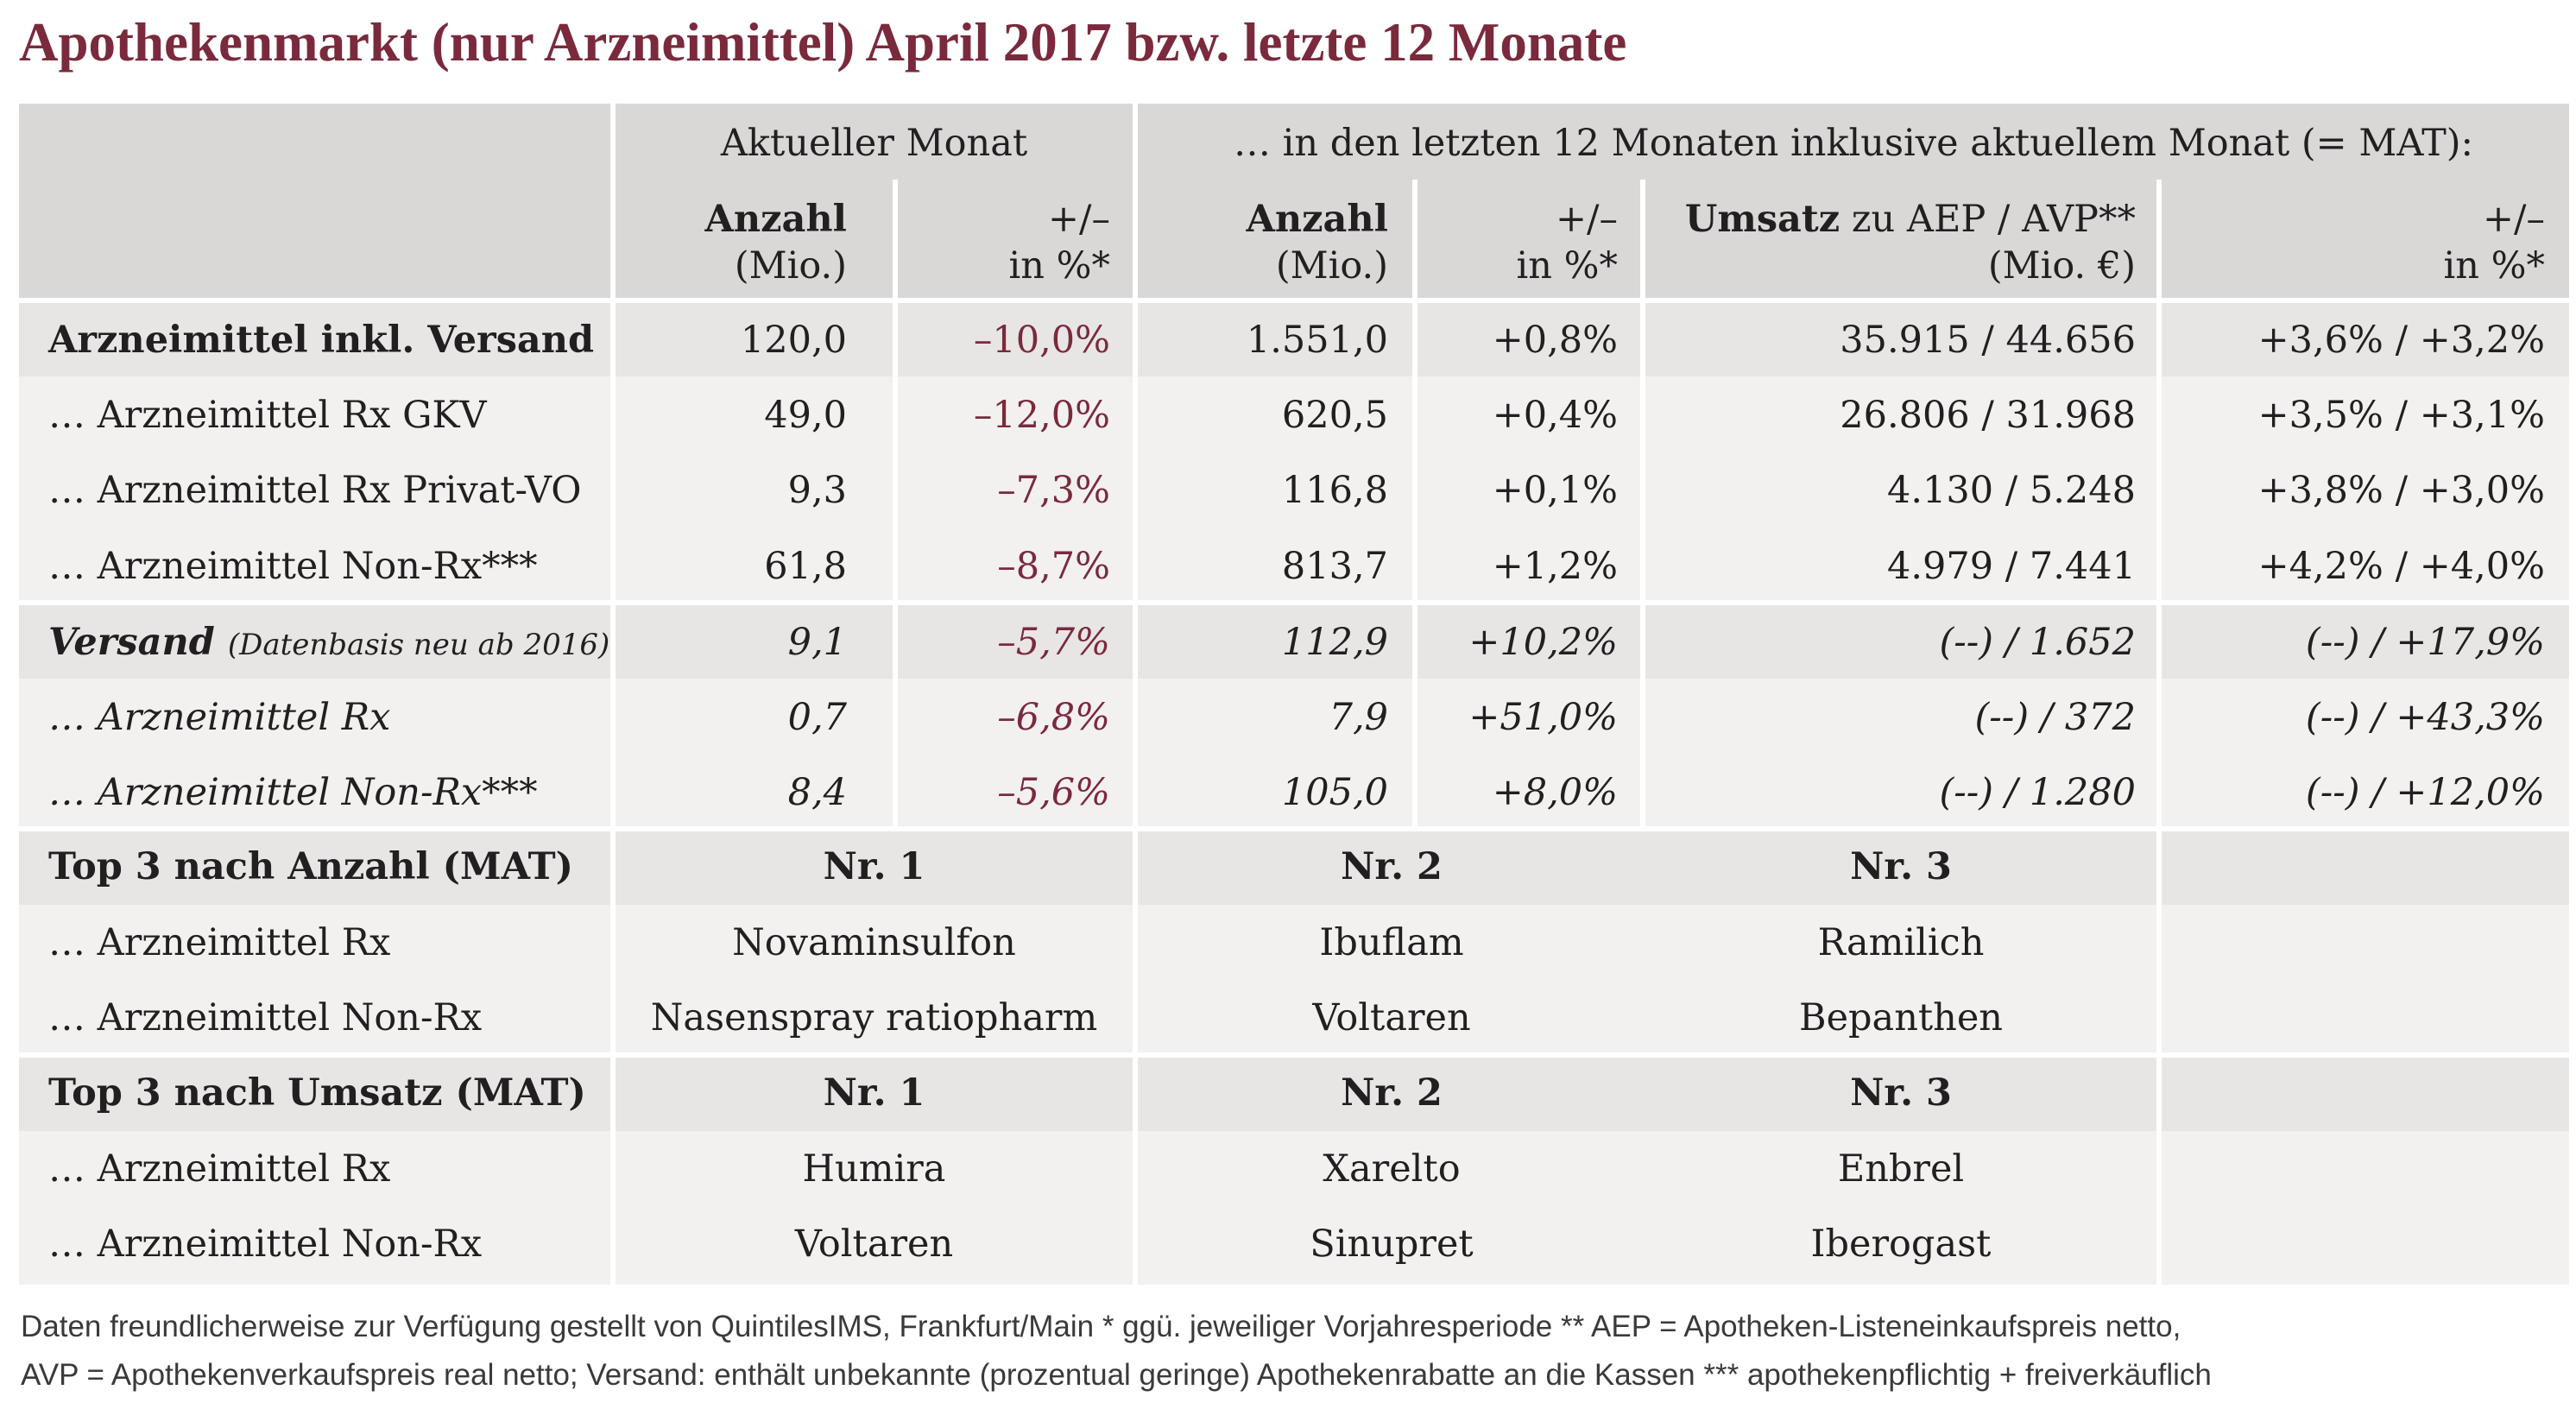 The width and height of the screenshot is (2576, 1409). What do you see at coordinates (1901, 1018) in the screenshot?
I see `top-anzahl-nonrx-3: Bepanthen` at bounding box center [1901, 1018].